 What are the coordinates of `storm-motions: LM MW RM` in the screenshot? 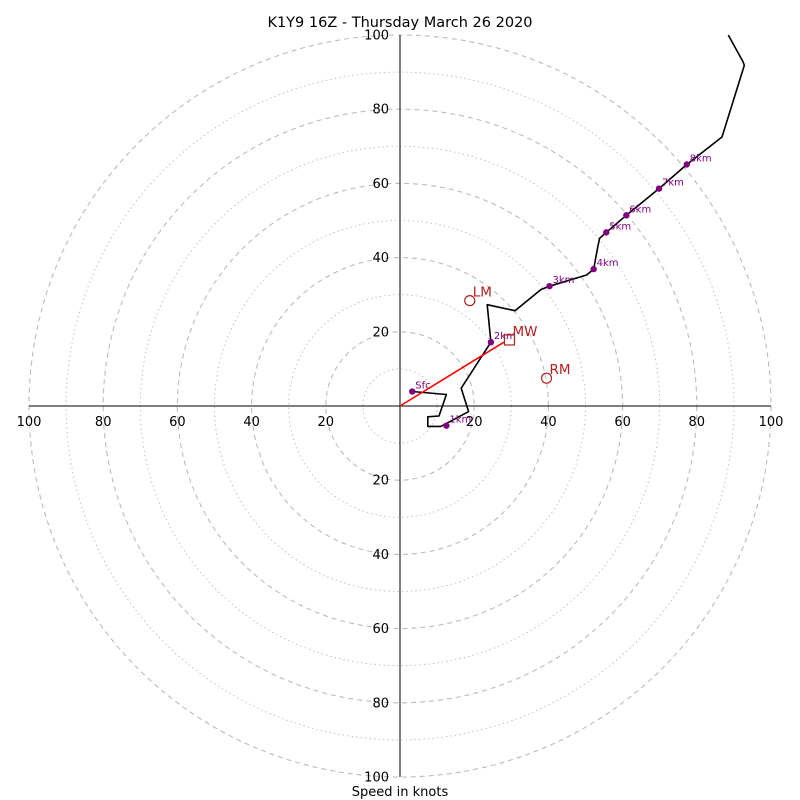 It's located at (517, 334).